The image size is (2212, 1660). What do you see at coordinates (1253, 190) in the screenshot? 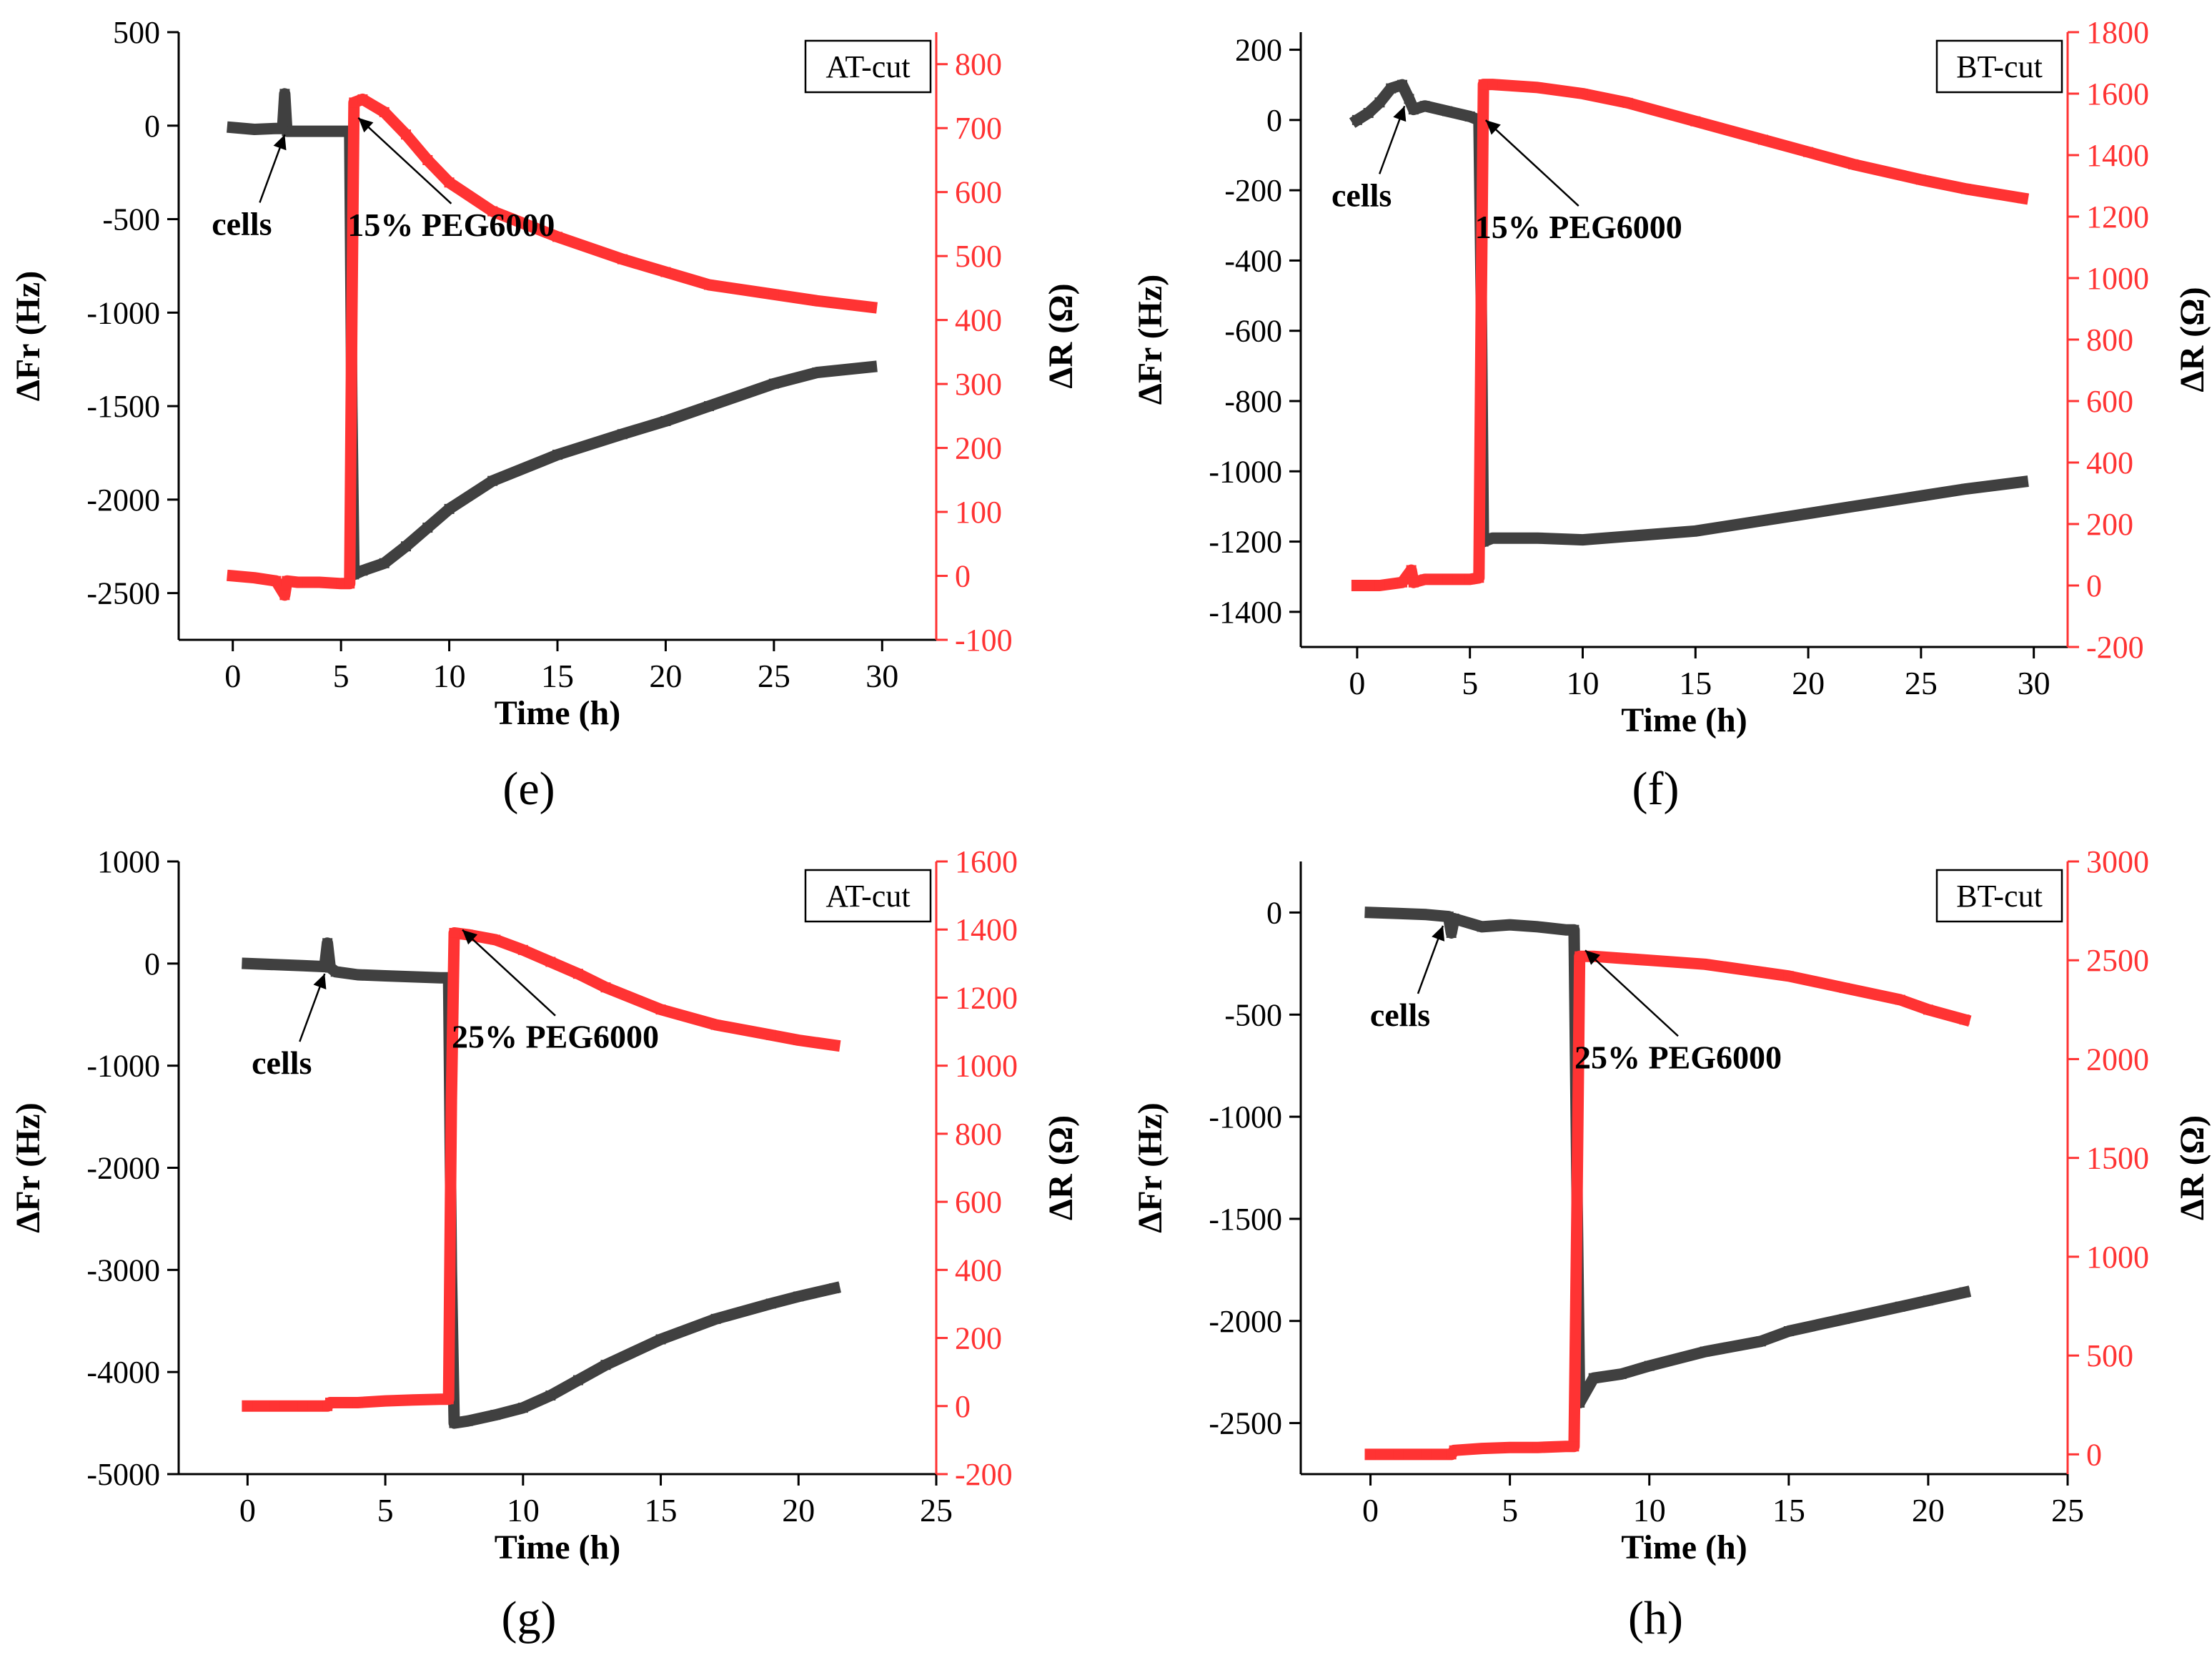
I see `left-y-tick-label: -200` at bounding box center [1253, 190].